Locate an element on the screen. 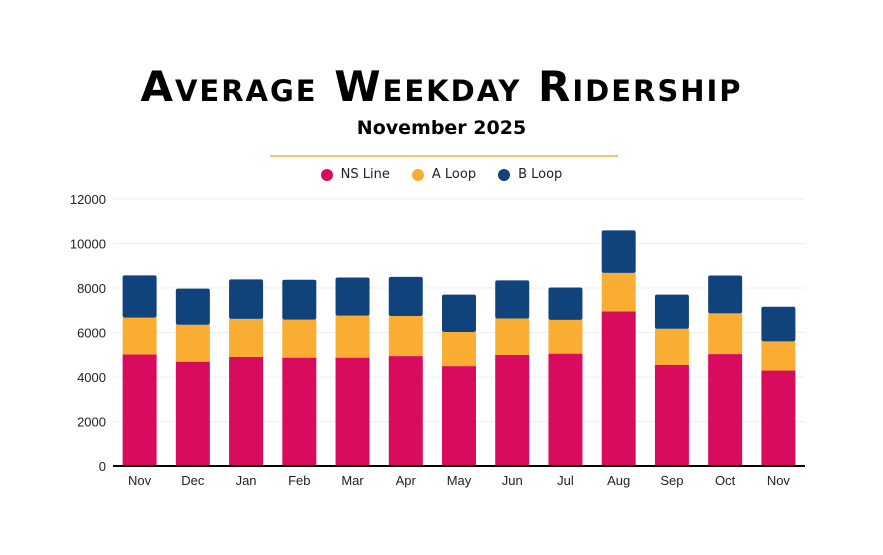 The width and height of the screenshot is (883, 555). y-tick-label: 12000 is located at coordinates (88, 199).